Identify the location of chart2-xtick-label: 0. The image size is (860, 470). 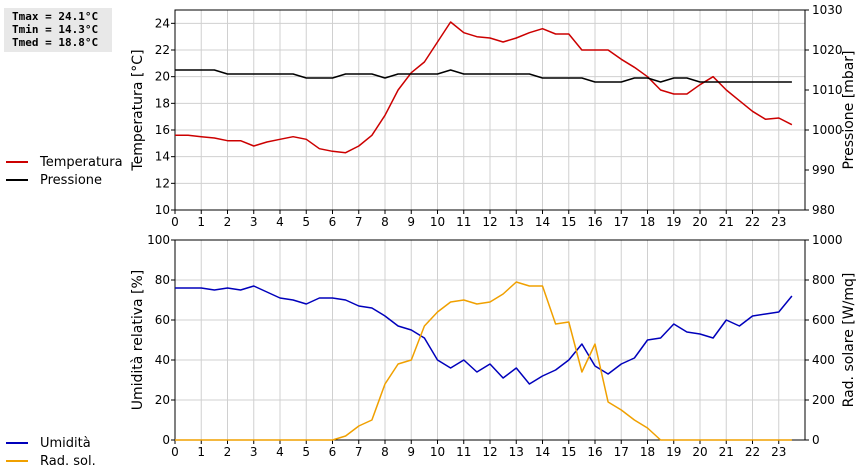
(175, 452).